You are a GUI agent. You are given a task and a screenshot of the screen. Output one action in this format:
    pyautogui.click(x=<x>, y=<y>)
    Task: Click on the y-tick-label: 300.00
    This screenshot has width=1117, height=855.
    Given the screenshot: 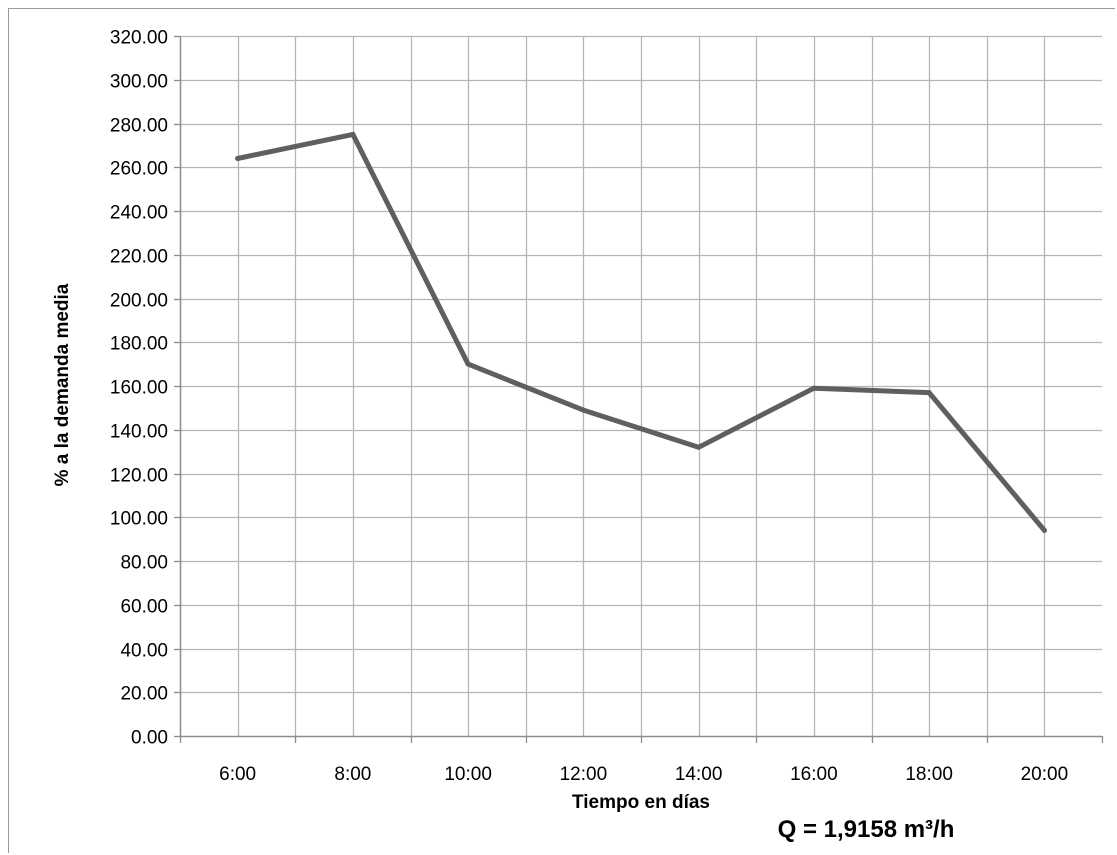 What is the action you would take?
    pyautogui.click(x=139, y=82)
    